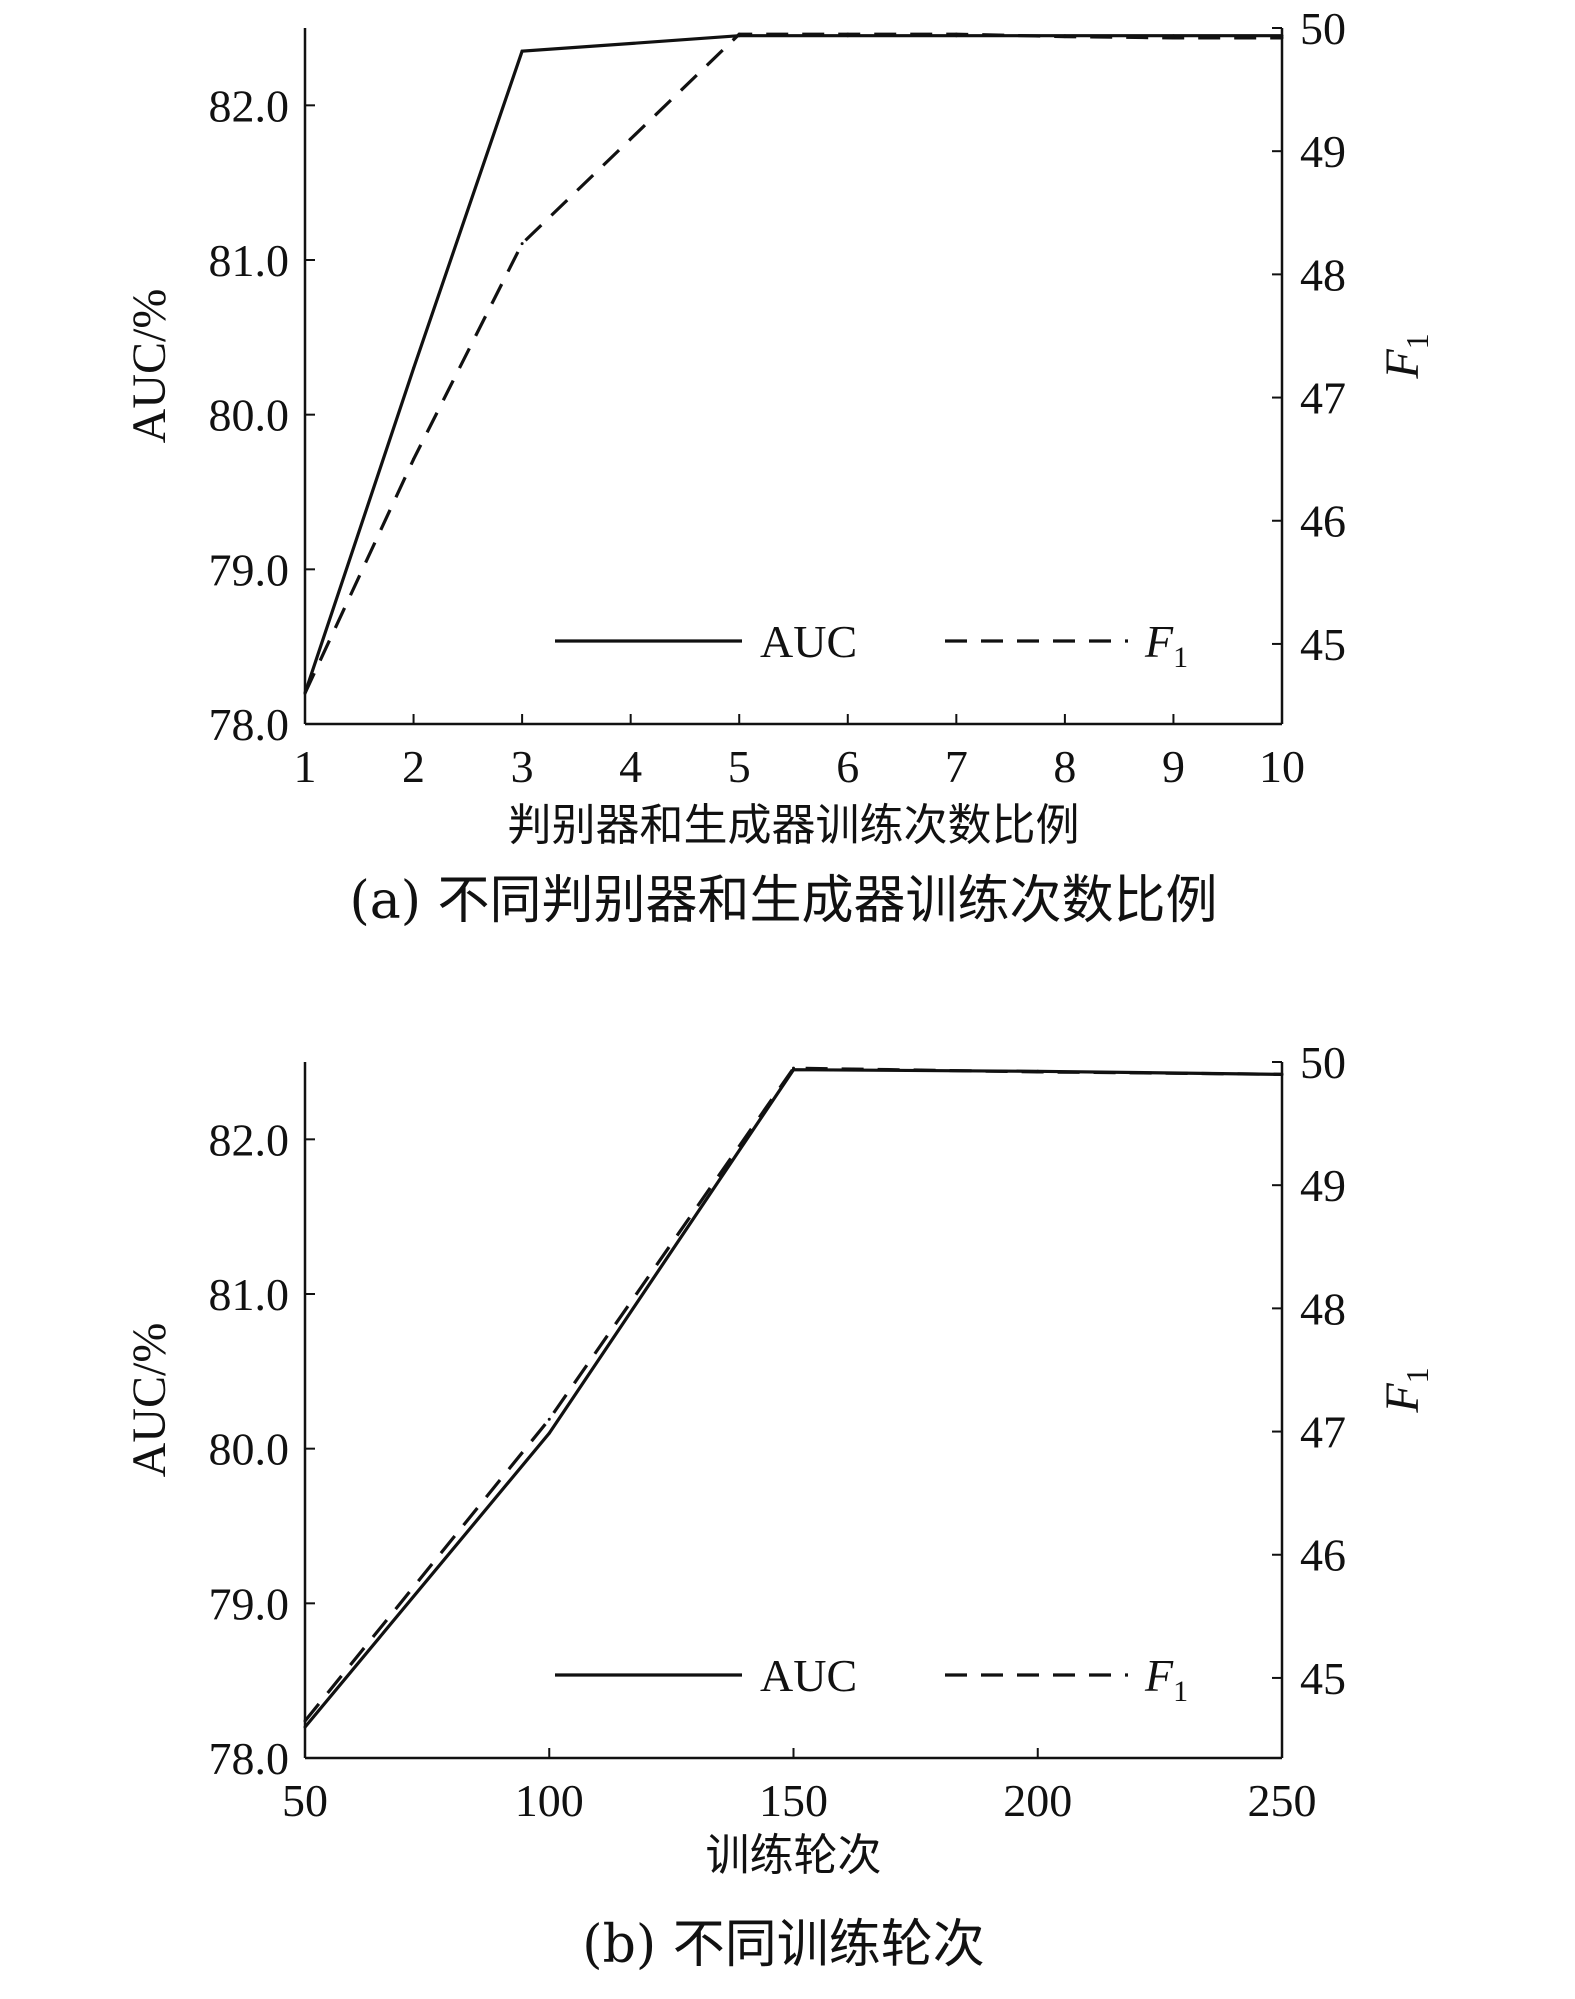 This screenshot has width=1575, height=1999. I want to click on x-tick-label: 50, so click(305, 1800).